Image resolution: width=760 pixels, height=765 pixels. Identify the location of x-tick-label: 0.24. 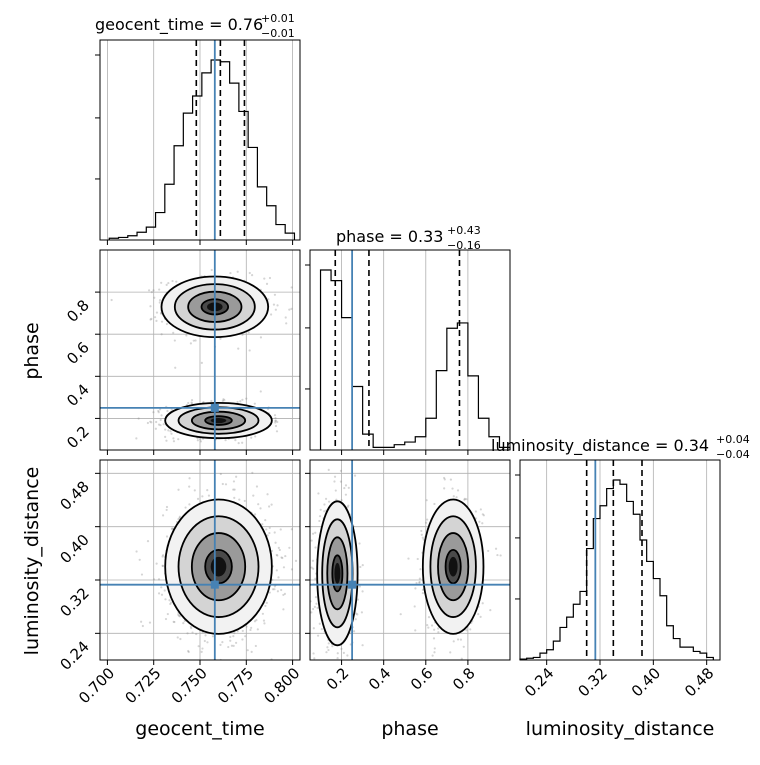
(539, 682).